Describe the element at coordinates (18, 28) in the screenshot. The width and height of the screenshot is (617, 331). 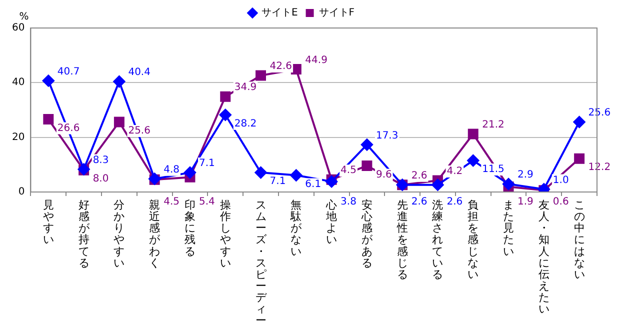
I see `y-tick-label: 60` at that location.